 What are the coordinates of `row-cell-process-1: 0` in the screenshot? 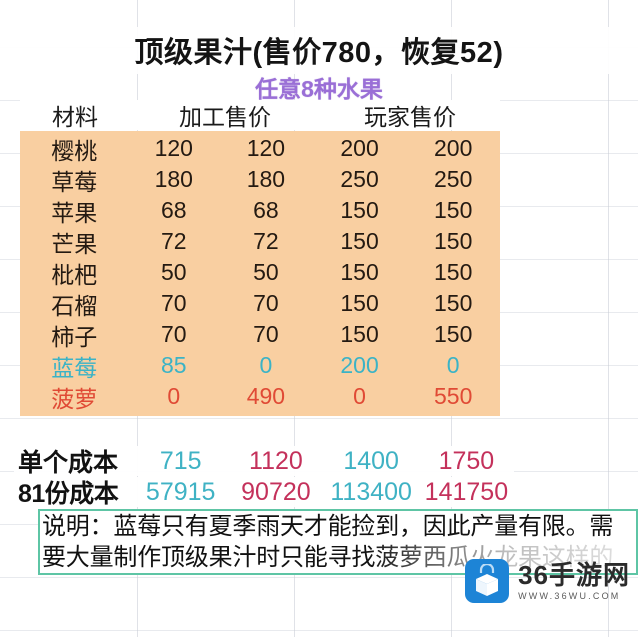 It's located at (174, 396).